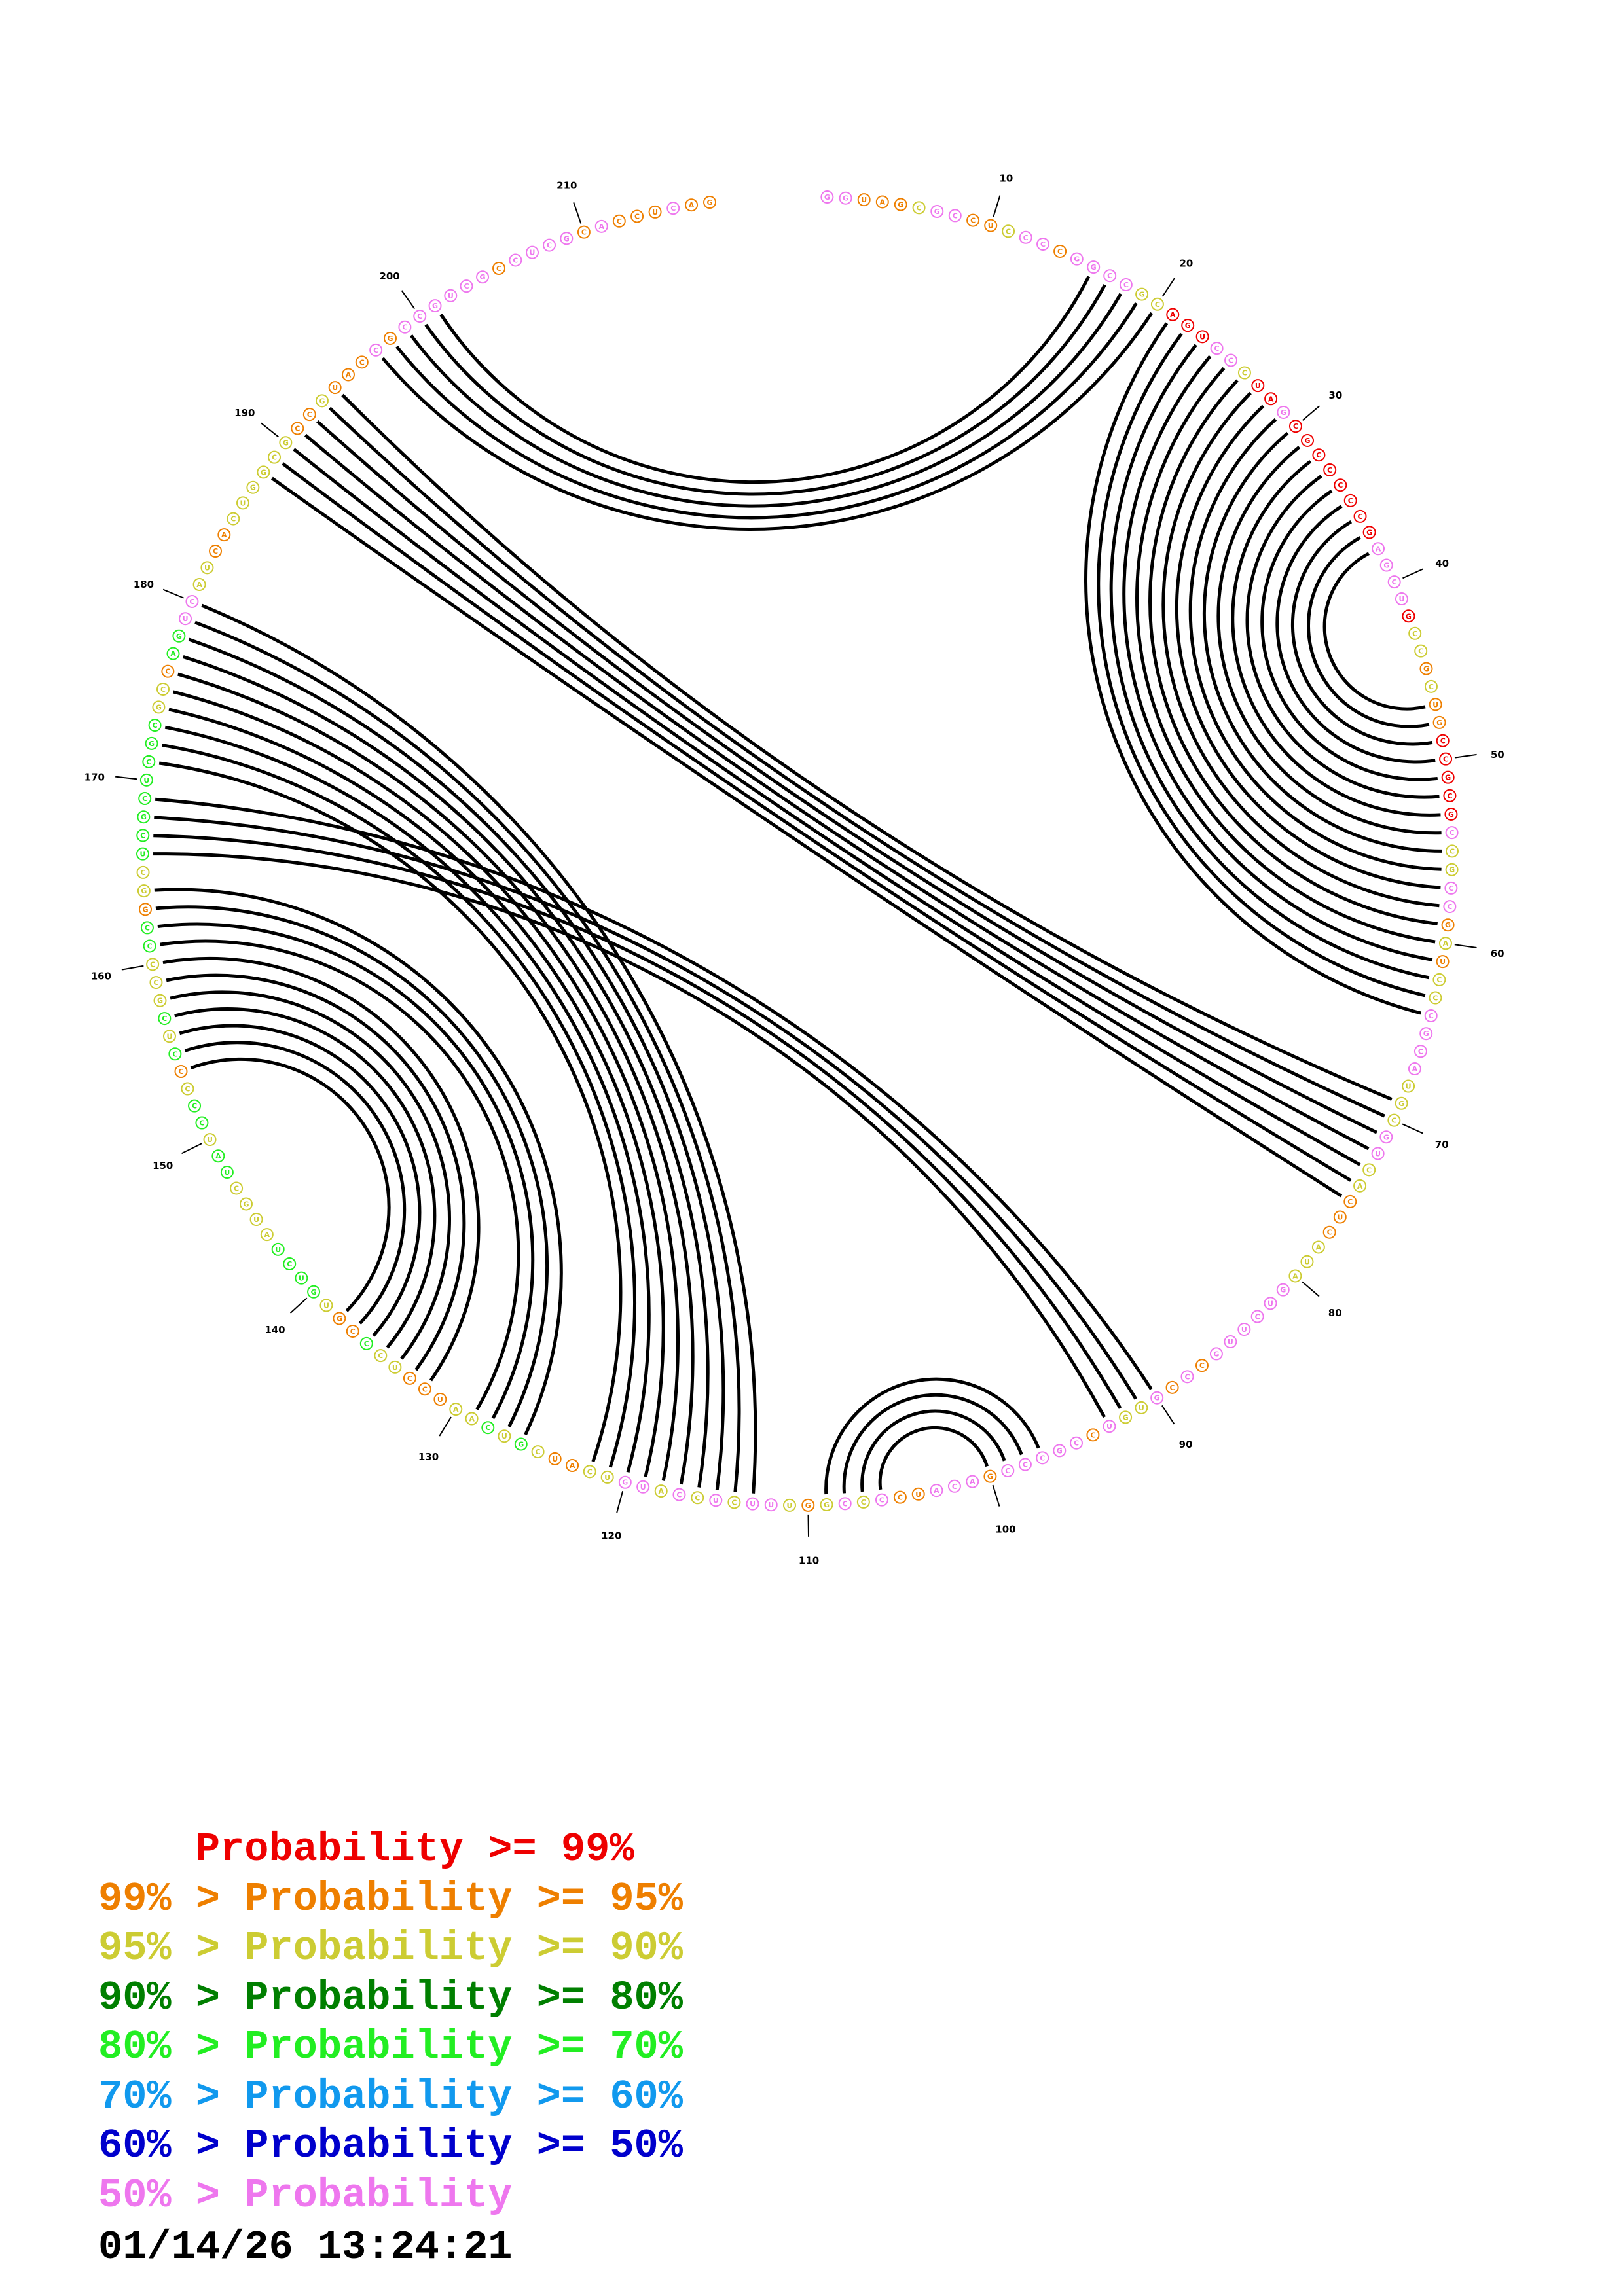 This screenshot has width=1623, height=2296. What do you see at coordinates (809, 1560) in the screenshot?
I see `position-label: 110` at bounding box center [809, 1560].